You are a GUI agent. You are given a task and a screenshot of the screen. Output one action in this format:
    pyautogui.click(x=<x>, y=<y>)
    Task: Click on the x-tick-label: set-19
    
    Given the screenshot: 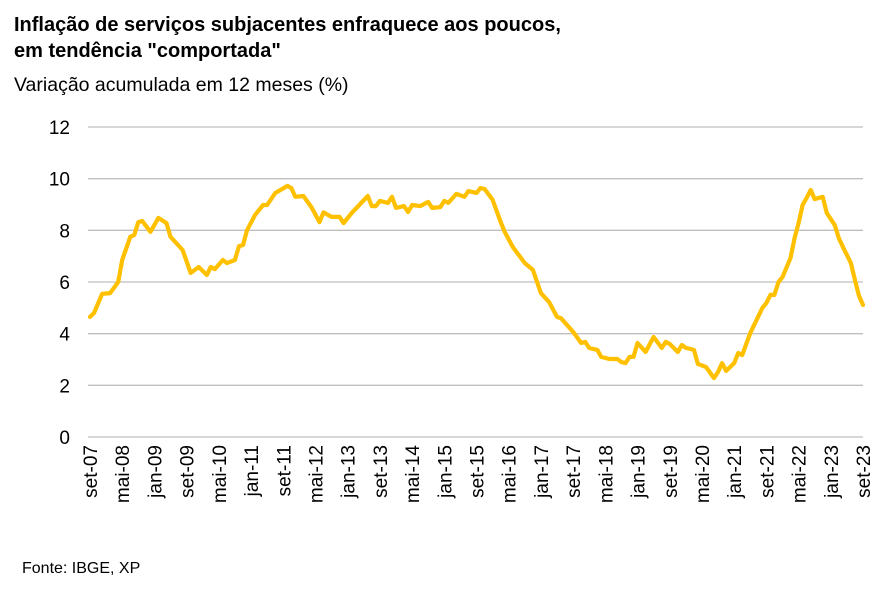 What is the action you would take?
    pyautogui.click(x=671, y=471)
    